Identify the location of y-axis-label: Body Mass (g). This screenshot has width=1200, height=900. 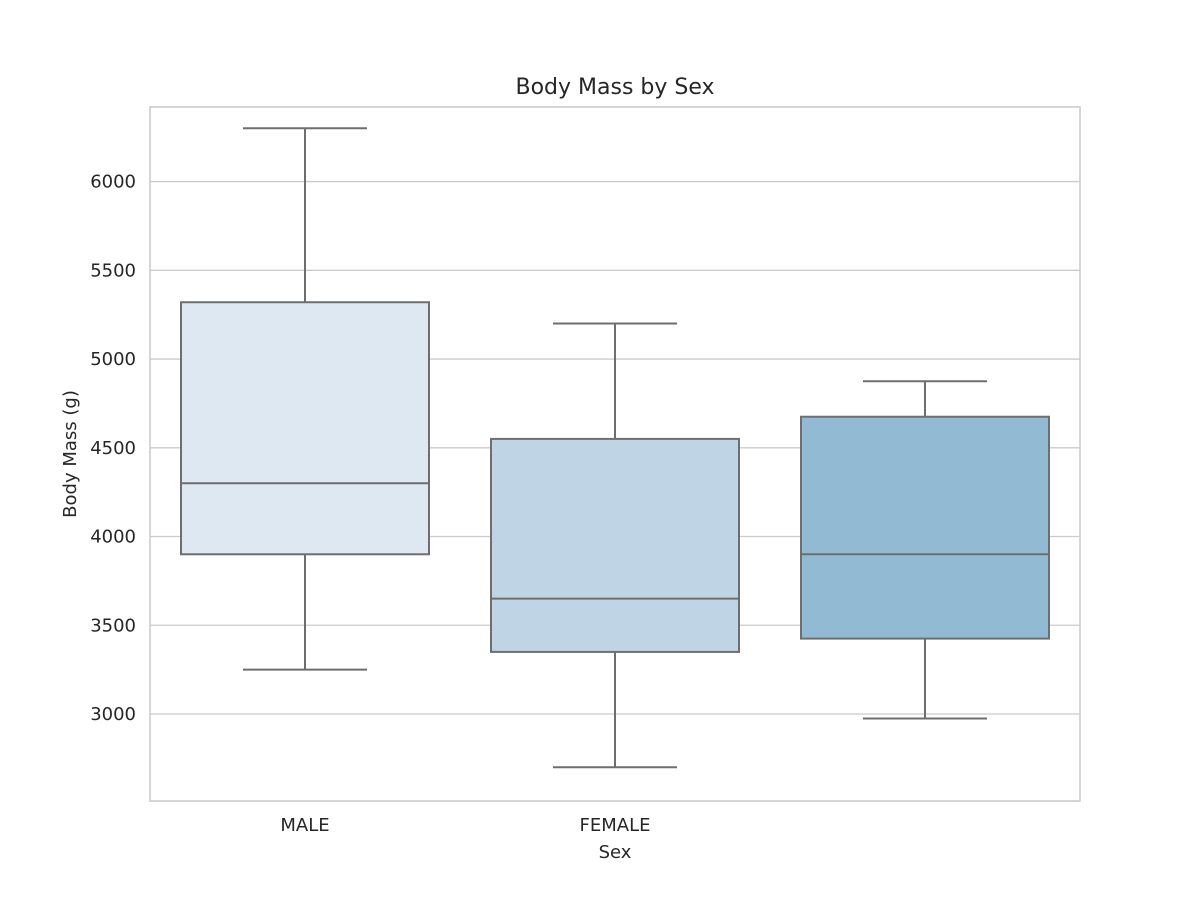
(70, 454).